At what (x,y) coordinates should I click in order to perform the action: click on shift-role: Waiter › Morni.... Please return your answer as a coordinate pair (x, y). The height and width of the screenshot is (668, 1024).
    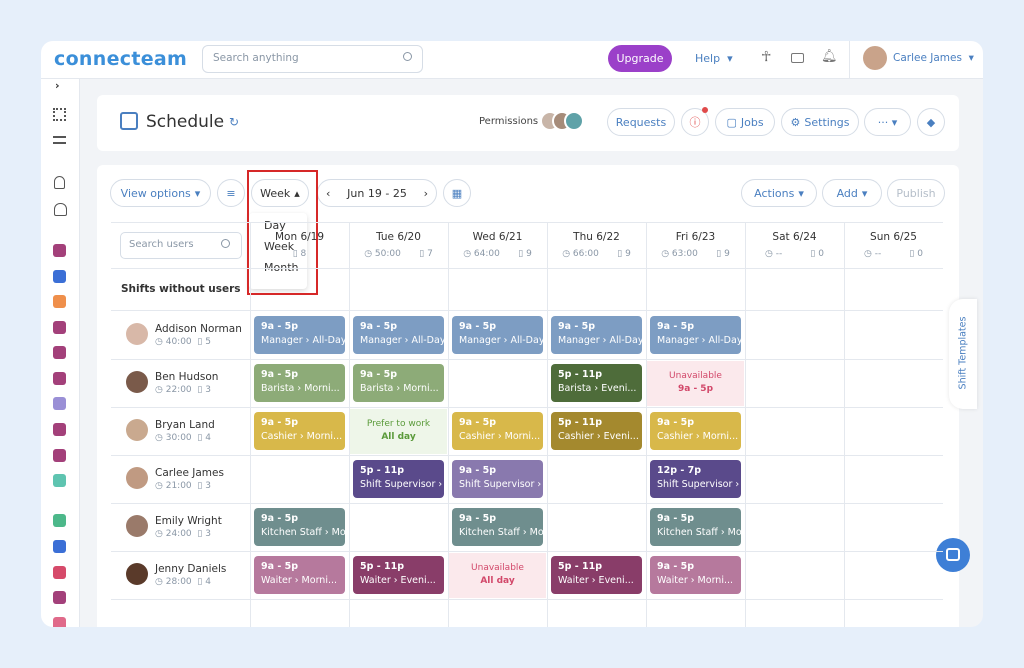
    Looking at the image, I should click on (299, 580).